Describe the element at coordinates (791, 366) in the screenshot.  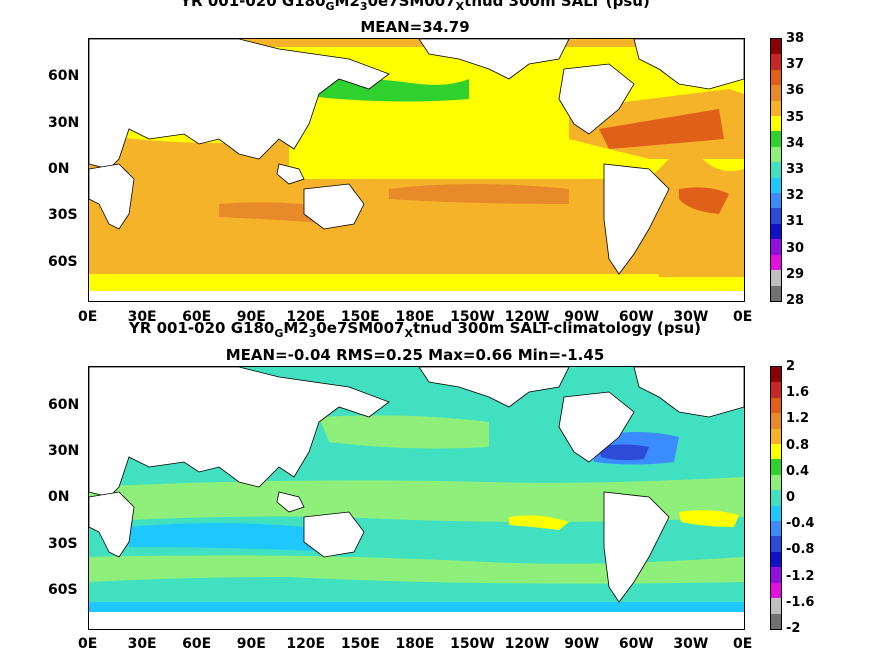
I see `colorbar-tick-label: 2` at that location.